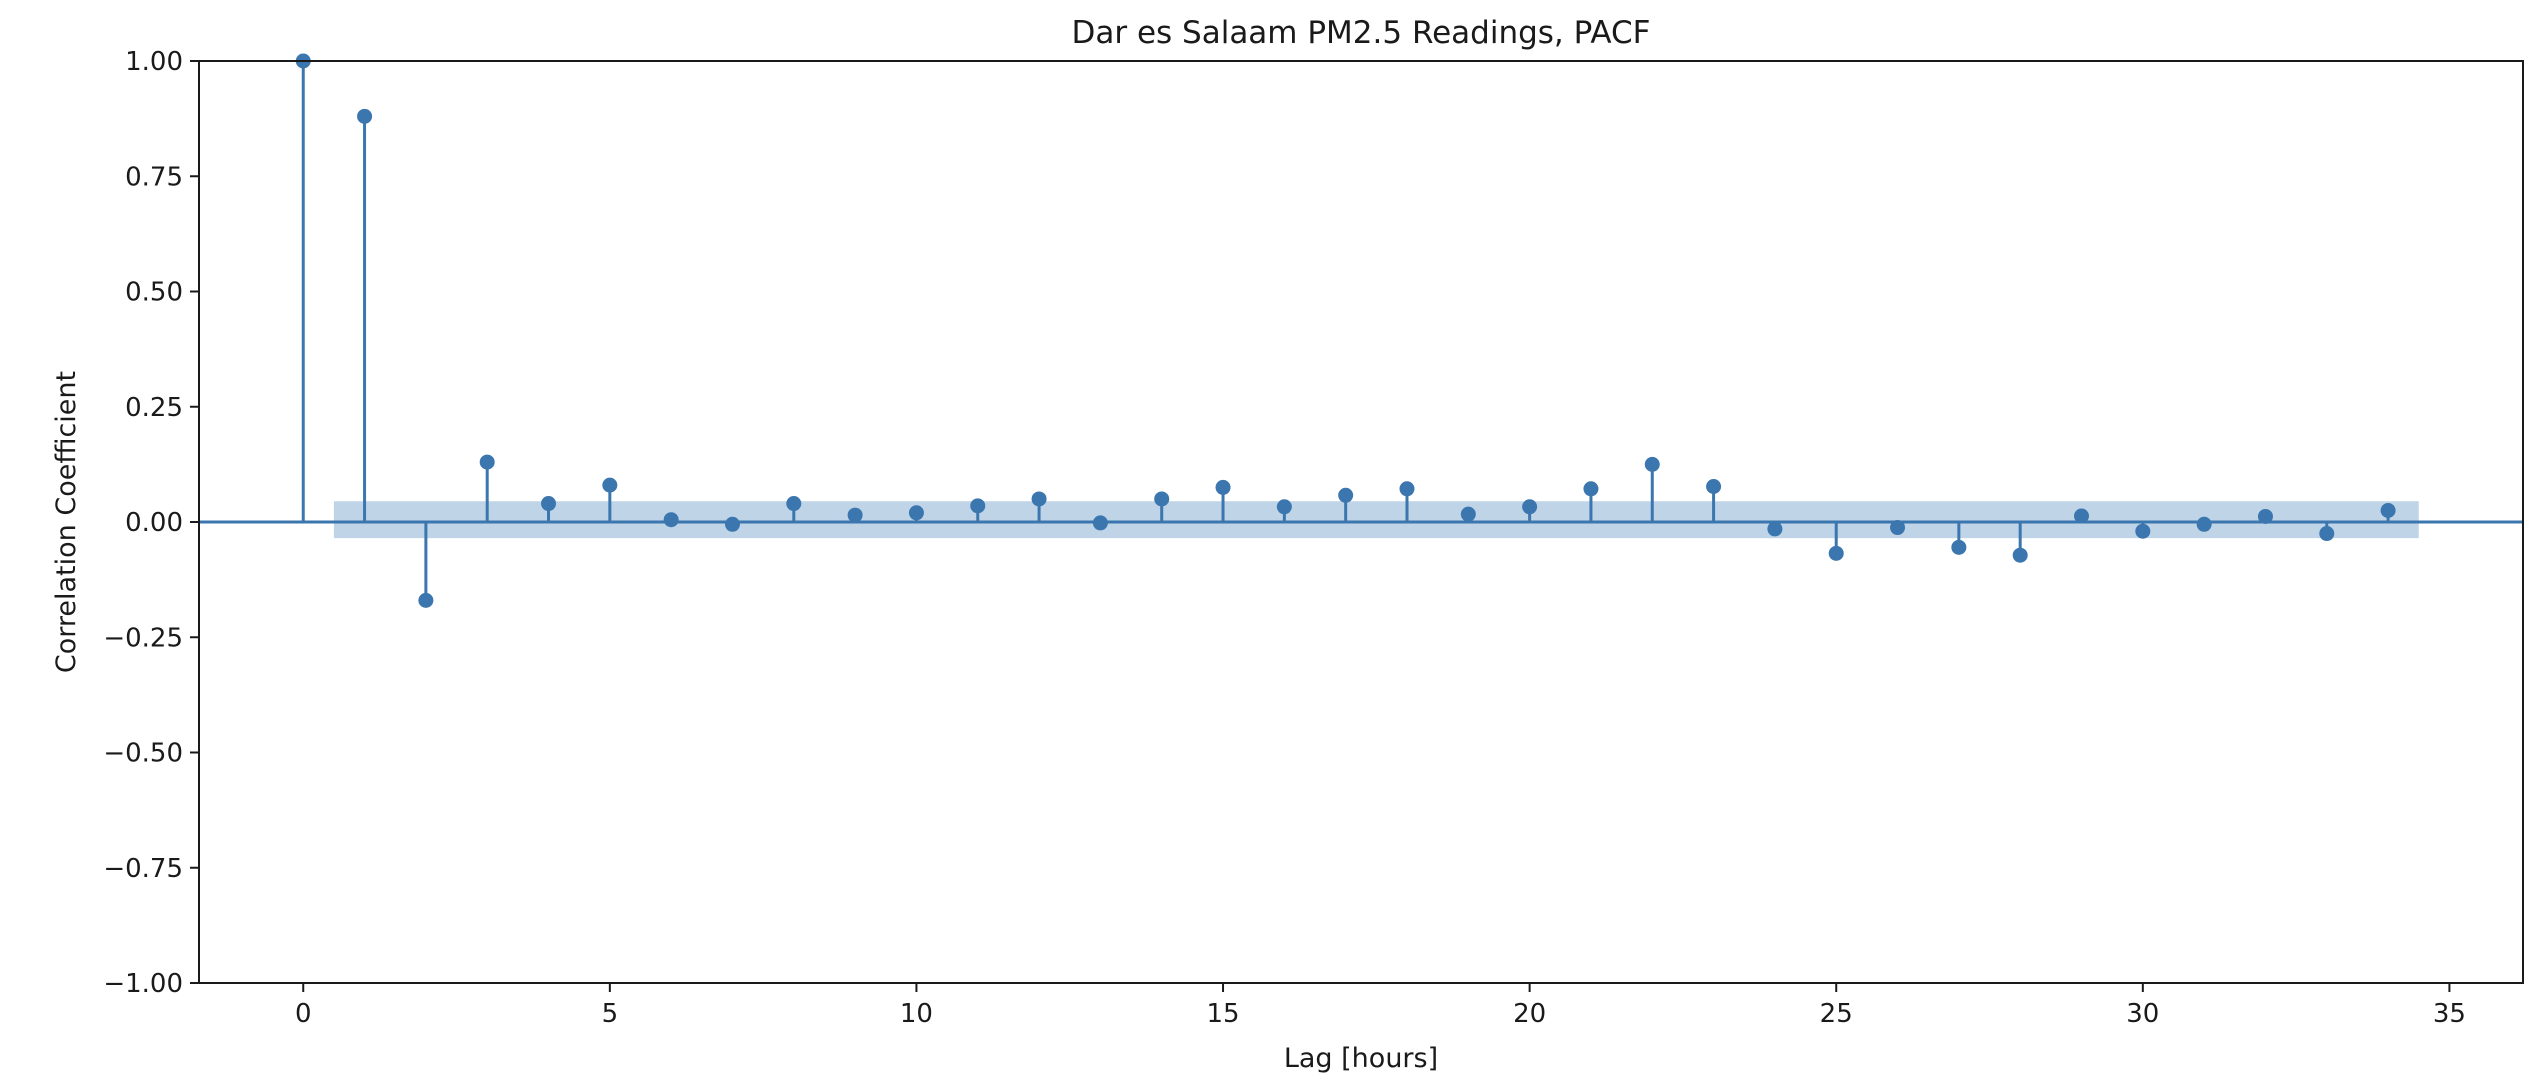  Describe the element at coordinates (1836, 1014) in the screenshot. I see `x-tick-label: 25` at that location.